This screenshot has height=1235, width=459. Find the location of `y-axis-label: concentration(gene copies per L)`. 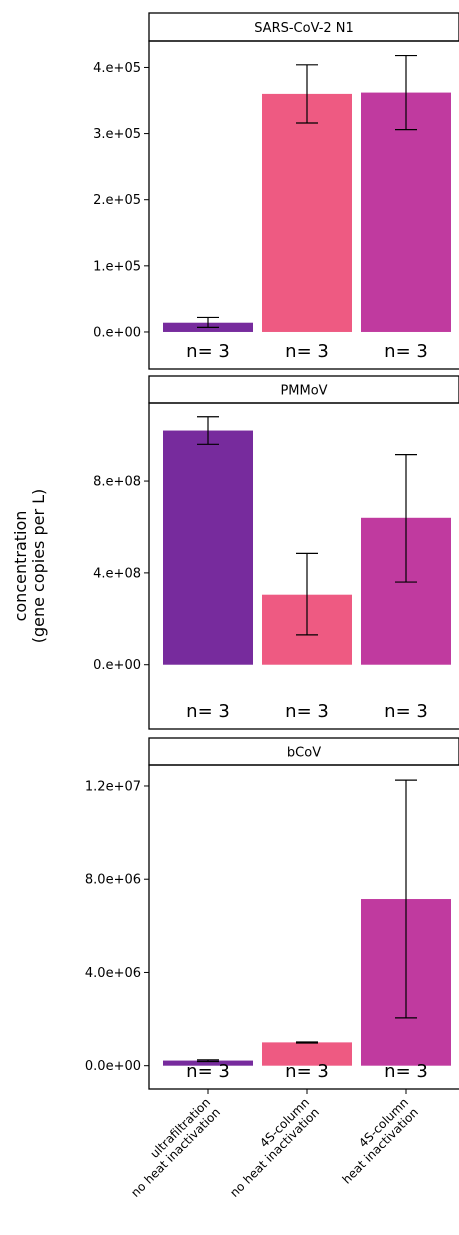

y-axis-label: concentration(gene copies per L) is located at coordinates (29, 566).